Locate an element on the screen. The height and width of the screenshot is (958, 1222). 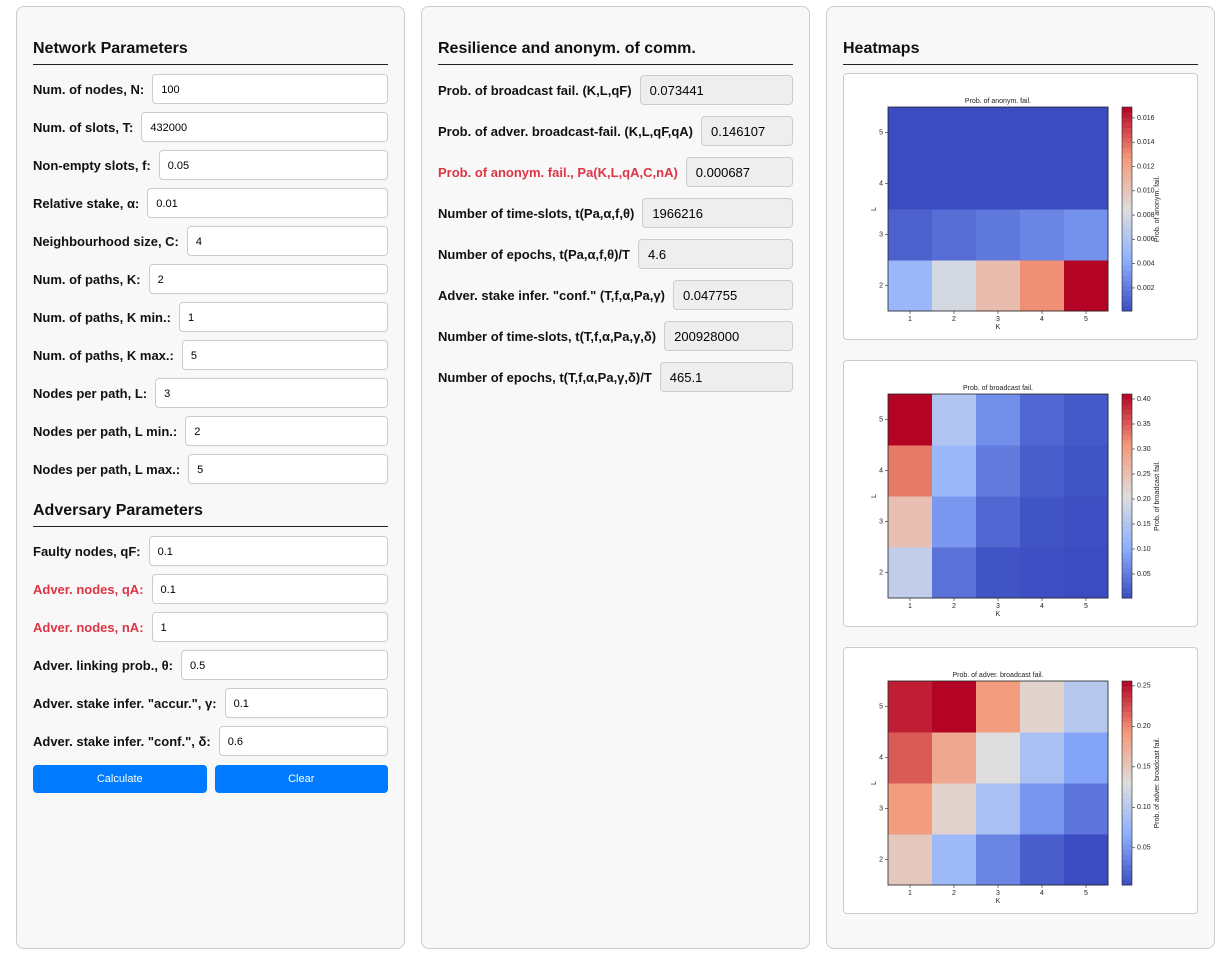
field-row: Adver. nodes, qA: 0.1 is located at coordinates (210, 589).